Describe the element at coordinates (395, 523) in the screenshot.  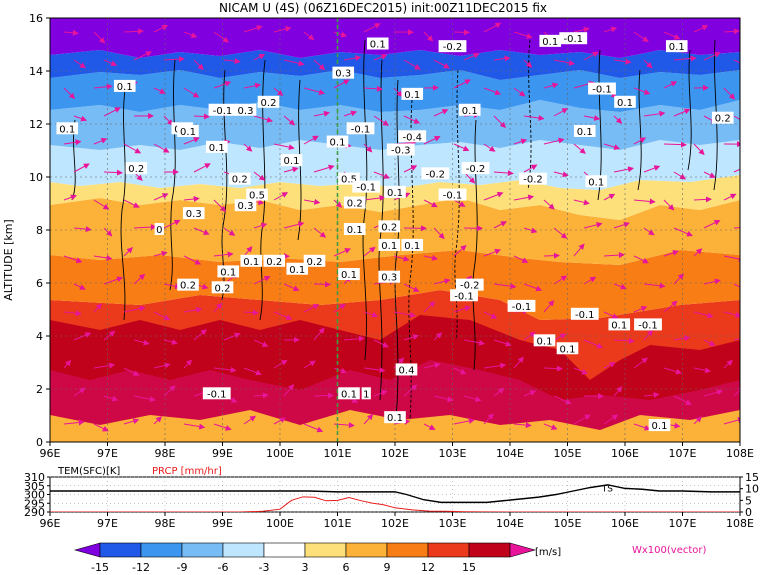
I see `sub-x-tick-label: 102E` at that location.